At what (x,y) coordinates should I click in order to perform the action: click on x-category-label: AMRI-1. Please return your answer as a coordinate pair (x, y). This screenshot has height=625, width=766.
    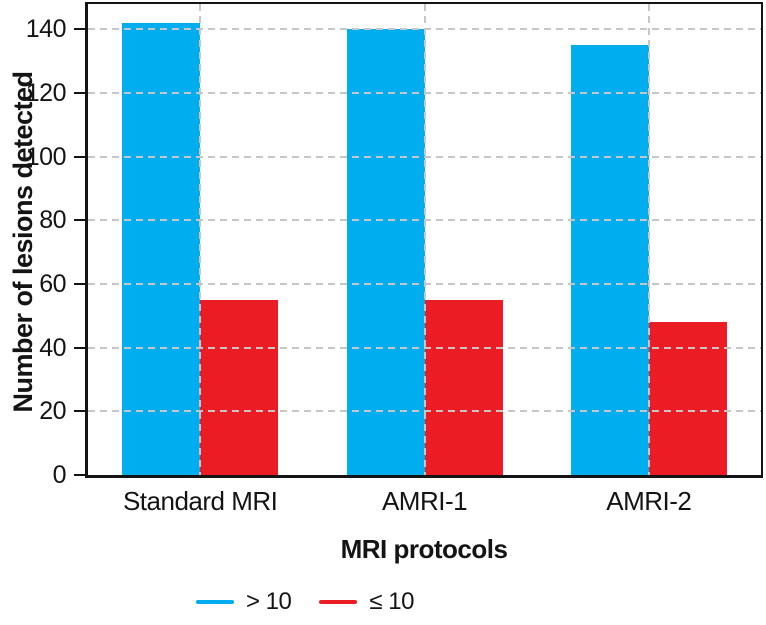
    Looking at the image, I should click on (424, 501).